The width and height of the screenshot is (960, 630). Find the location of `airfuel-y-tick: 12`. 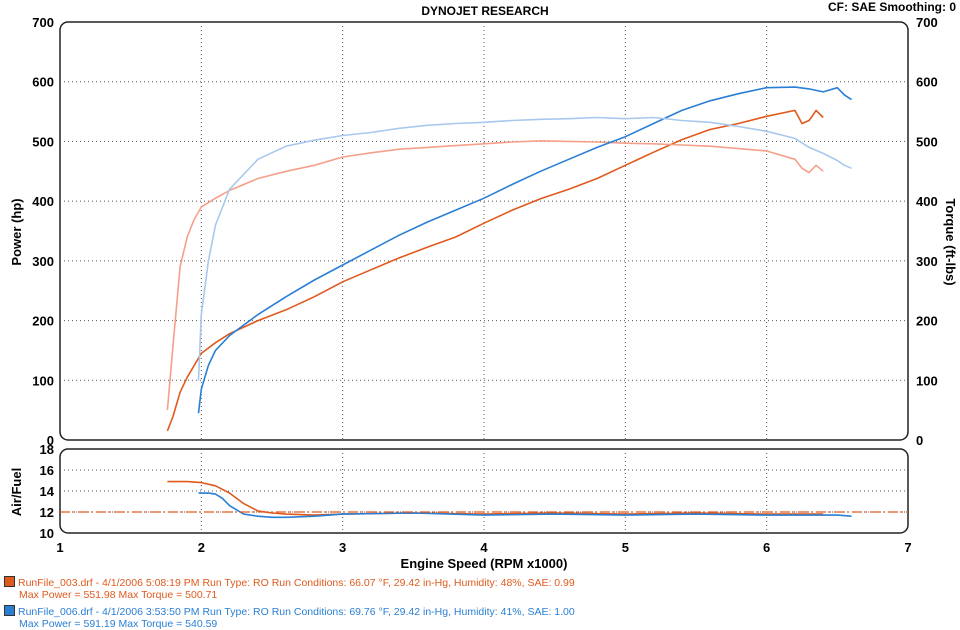

airfuel-y-tick: 12 is located at coordinates (47, 512).